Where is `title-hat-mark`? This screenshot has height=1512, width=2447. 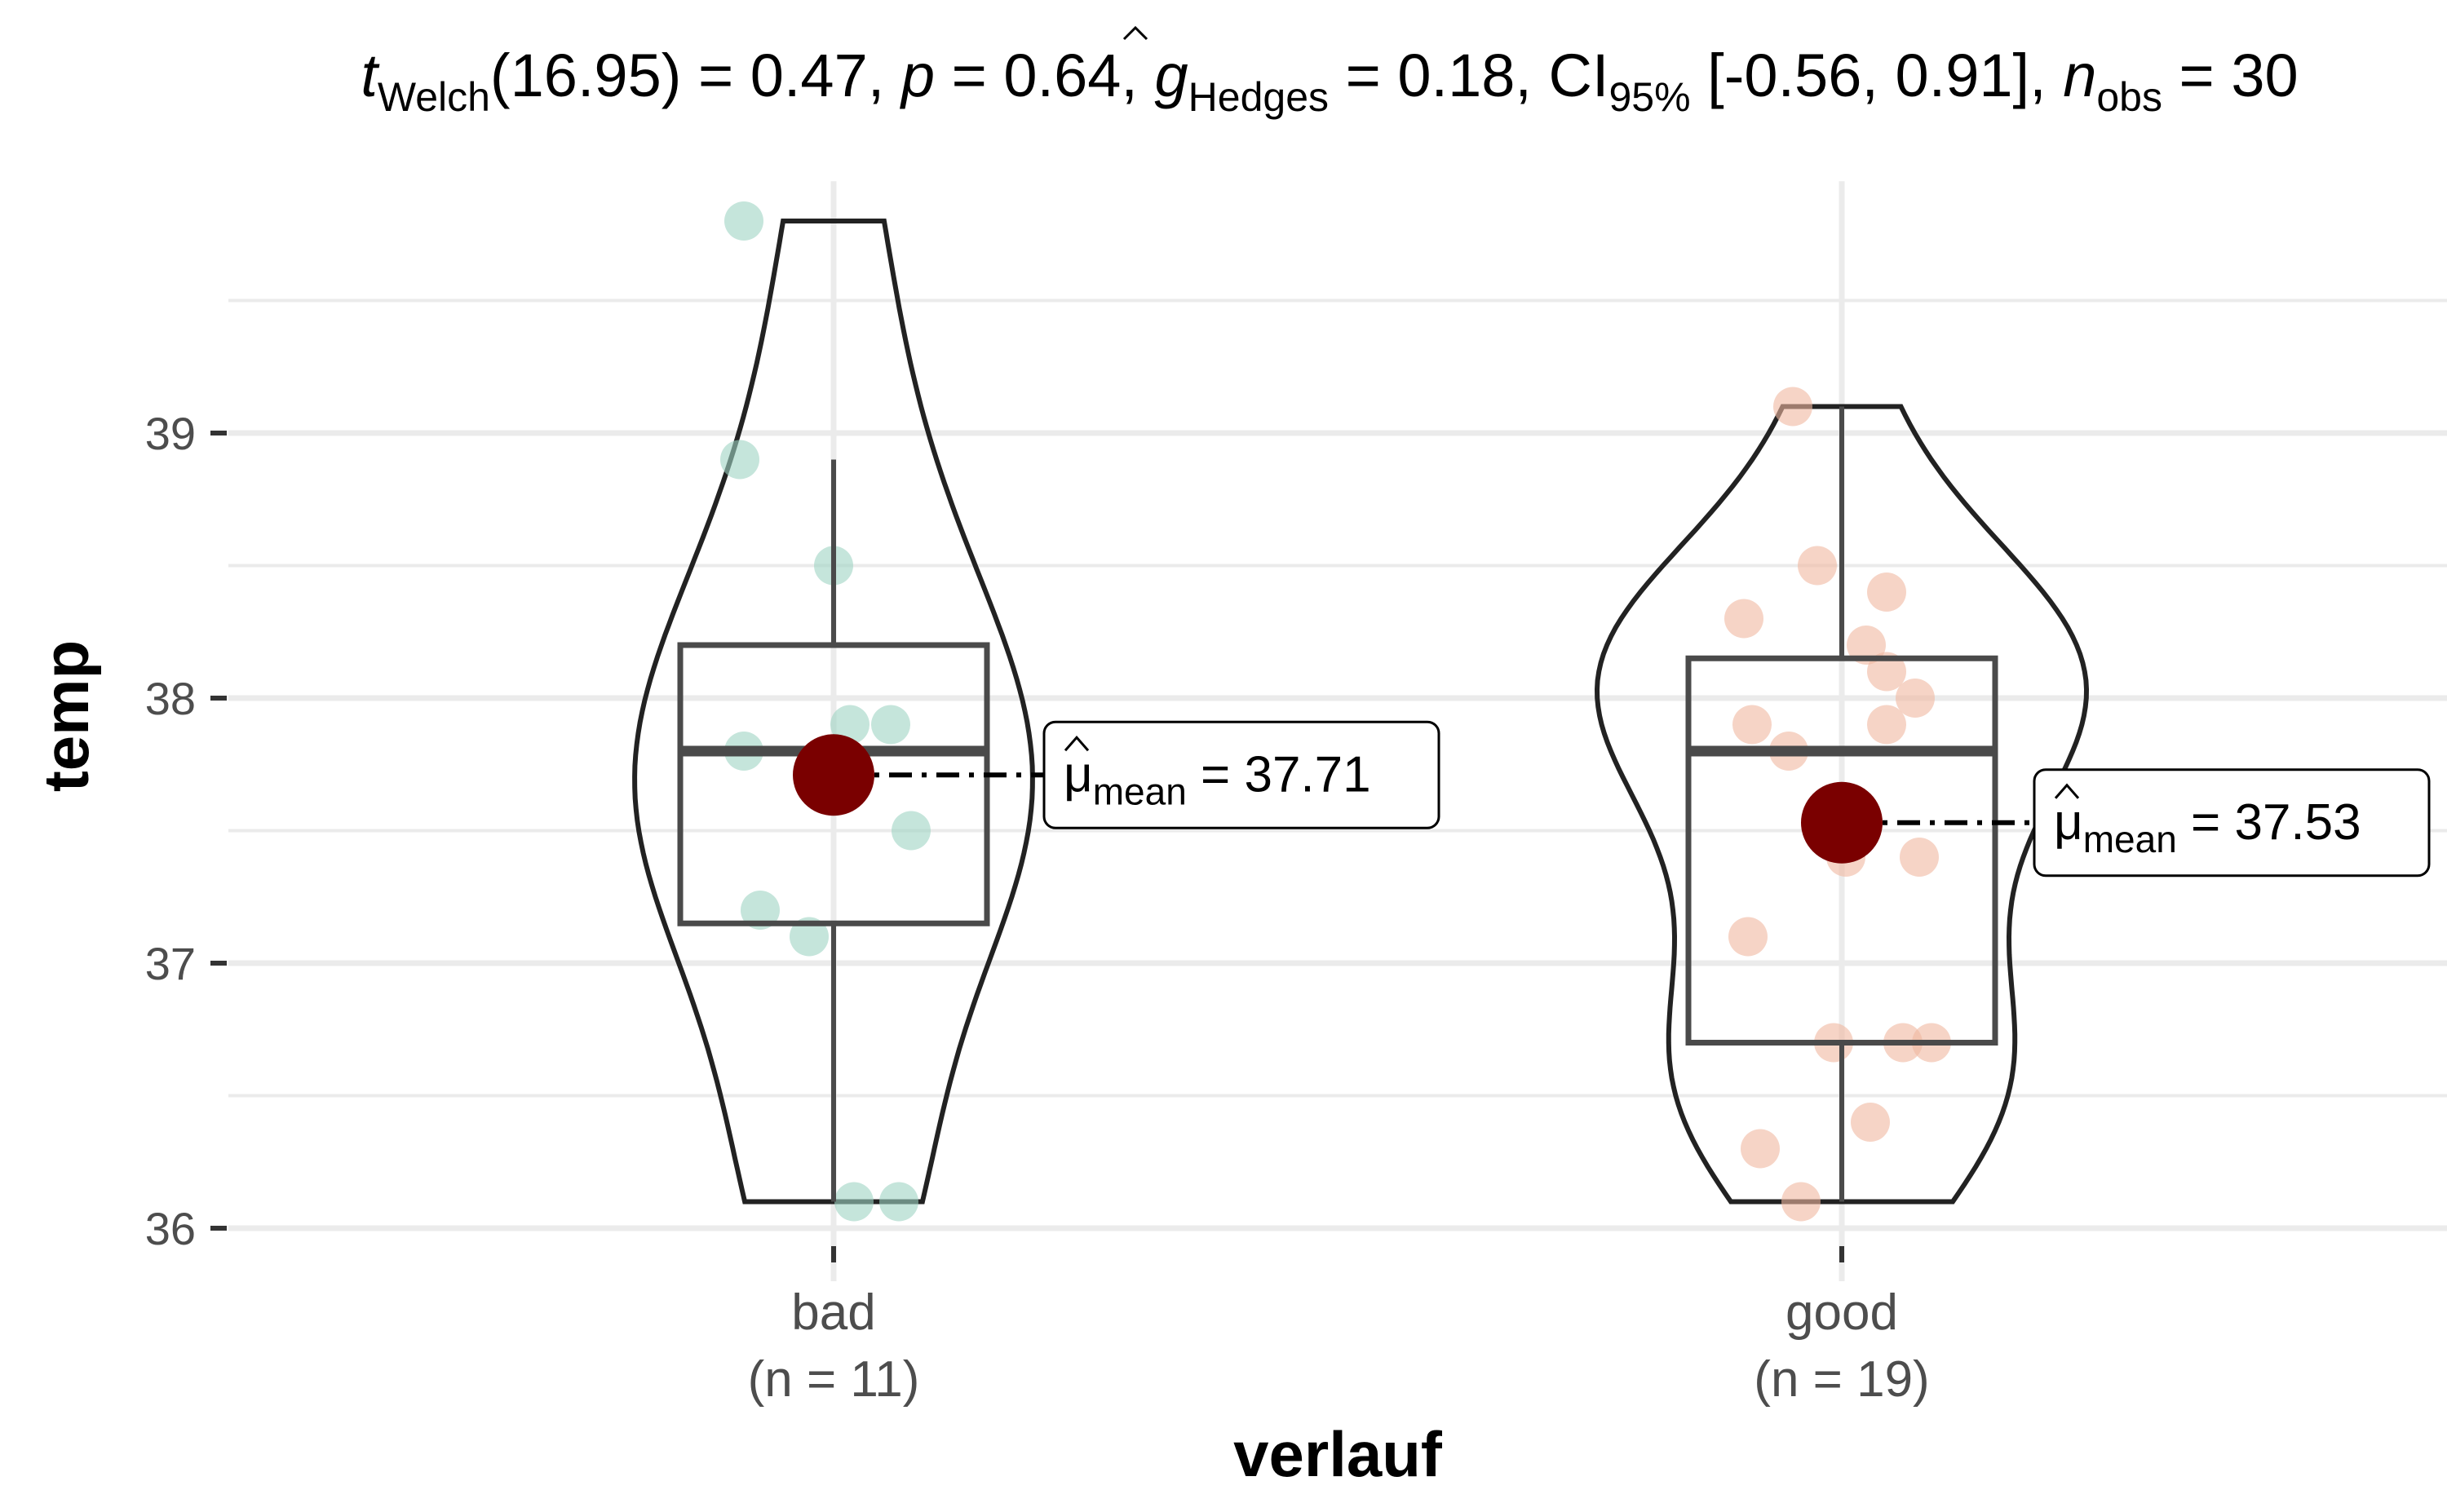
title-hat-mark is located at coordinates (1135, 33).